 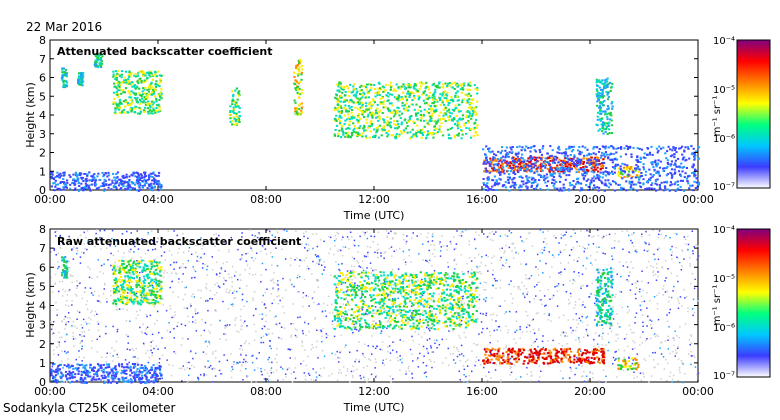 What do you see at coordinates (622, 174) in the screenshot?
I see `heatmap-cell-low-cloud` at bounding box center [622, 174].